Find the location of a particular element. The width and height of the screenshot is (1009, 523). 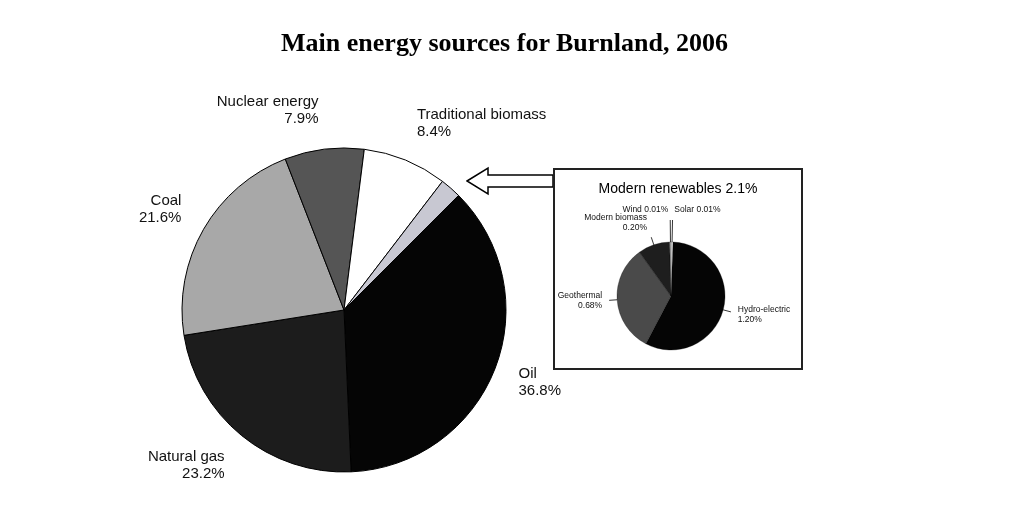

data-label: 23.2% is located at coordinates (203, 472).